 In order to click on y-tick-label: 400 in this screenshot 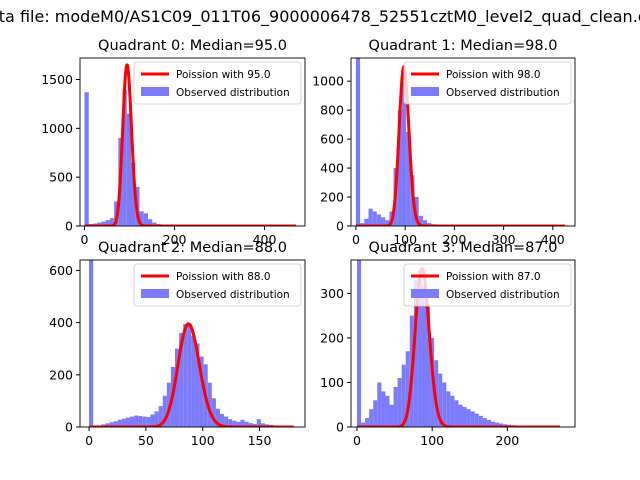, I will do `click(61, 322)`.